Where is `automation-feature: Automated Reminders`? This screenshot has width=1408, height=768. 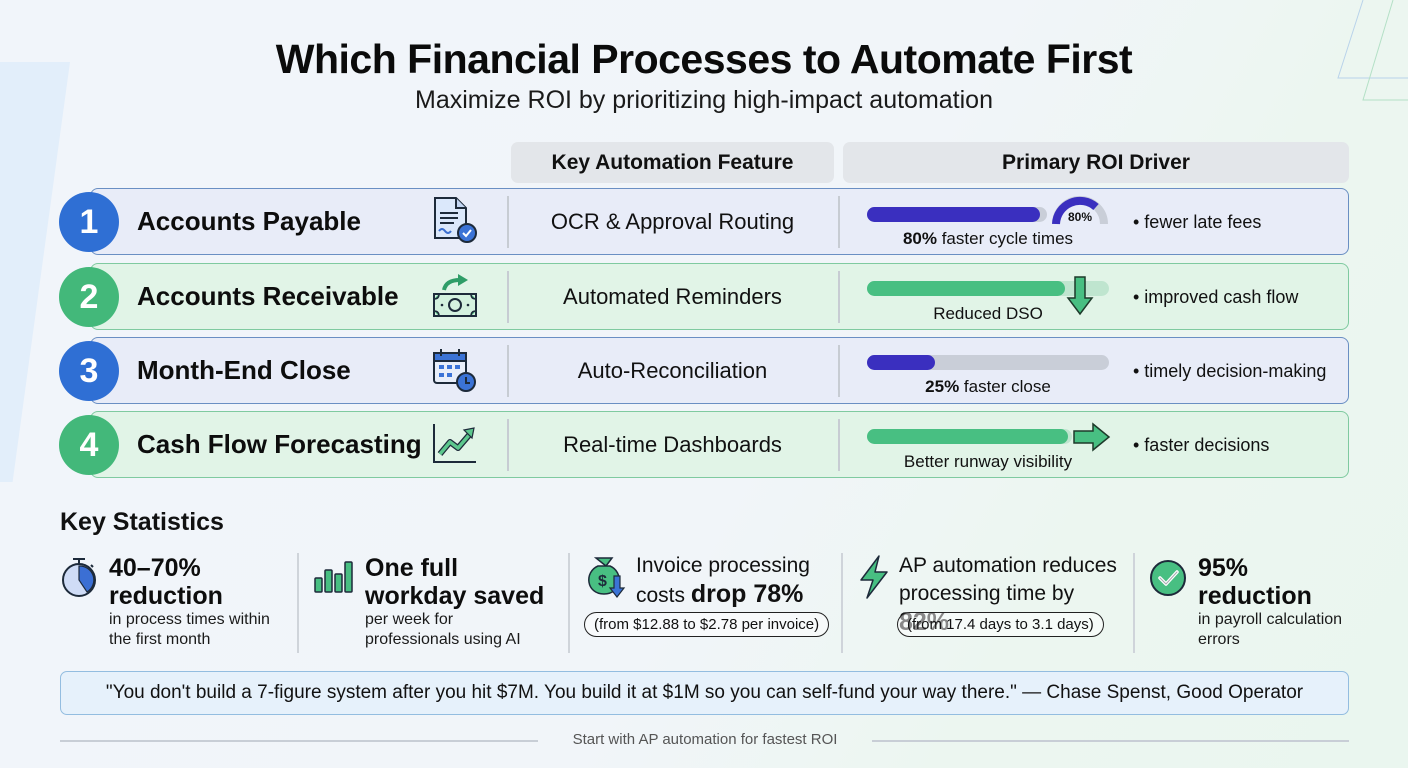
automation-feature: Automated Reminders is located at coordinates (672, 296).